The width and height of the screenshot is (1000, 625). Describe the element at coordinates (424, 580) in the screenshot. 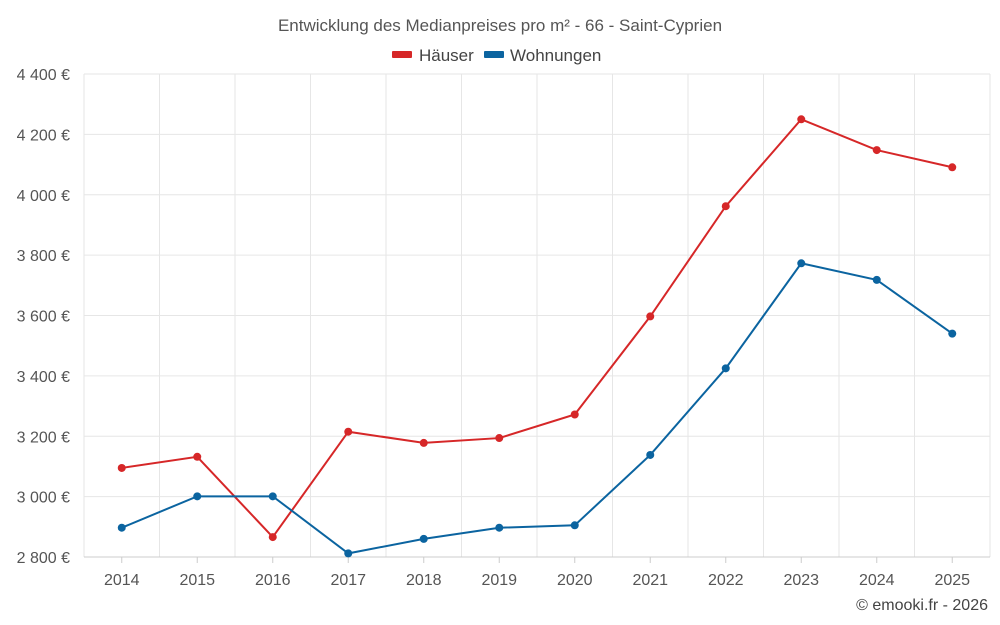

I see `x-tick-label: 2018` at that location.